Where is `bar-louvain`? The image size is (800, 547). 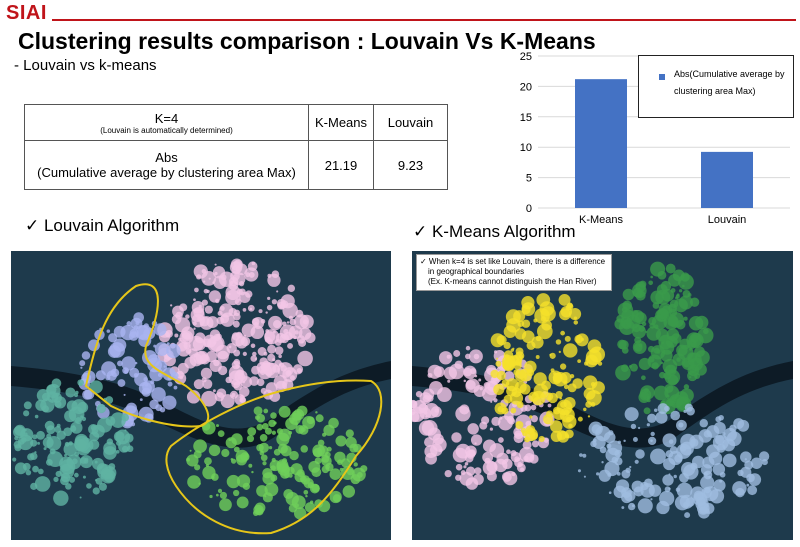
bar-louvain is located at coordinates (727, 179).